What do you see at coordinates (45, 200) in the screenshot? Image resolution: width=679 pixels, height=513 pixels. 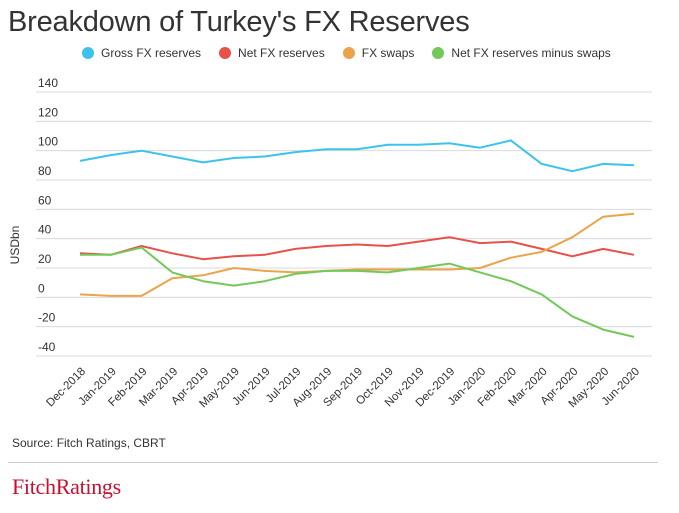 I see `y-tick-label: 60` at bounding box center [45, 200].